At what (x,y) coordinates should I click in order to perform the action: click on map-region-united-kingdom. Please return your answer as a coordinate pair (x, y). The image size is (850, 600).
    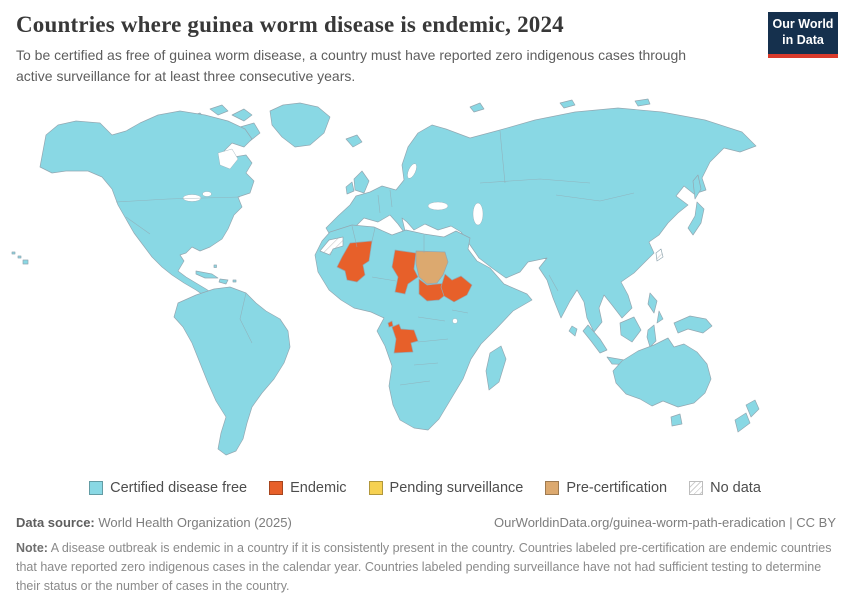
    Looking at the image, I should click on (361, 182).